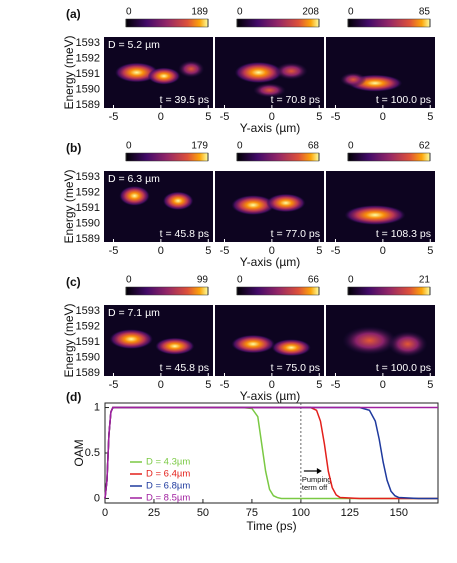 This screenshot has width=457, height=563. What do you see at coordinates (79, 452) in the screenshot?
I see `y-axis-label: OAM` at bounding box center [79, 452].